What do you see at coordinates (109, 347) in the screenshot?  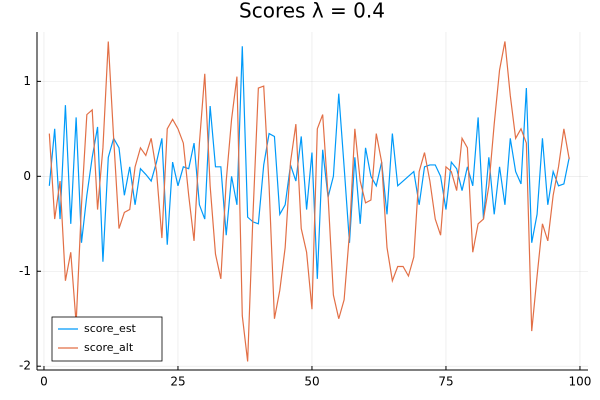 I see `legend-label: score_alt` at bounding box center [109, 347].